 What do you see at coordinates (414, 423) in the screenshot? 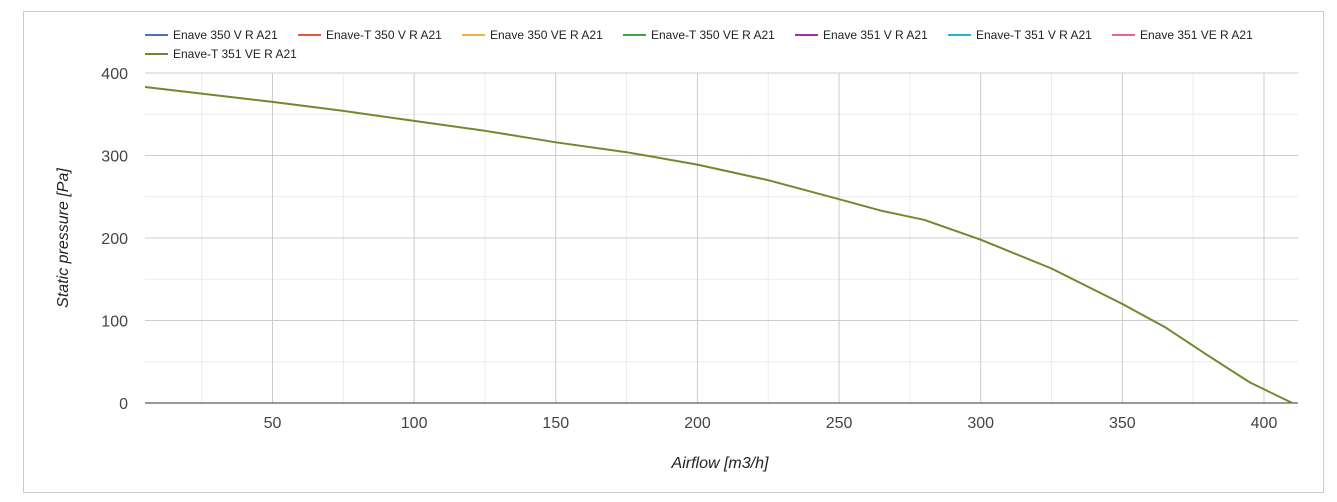
I see `x-tick-label: 100` at bounding box center [414, 423].